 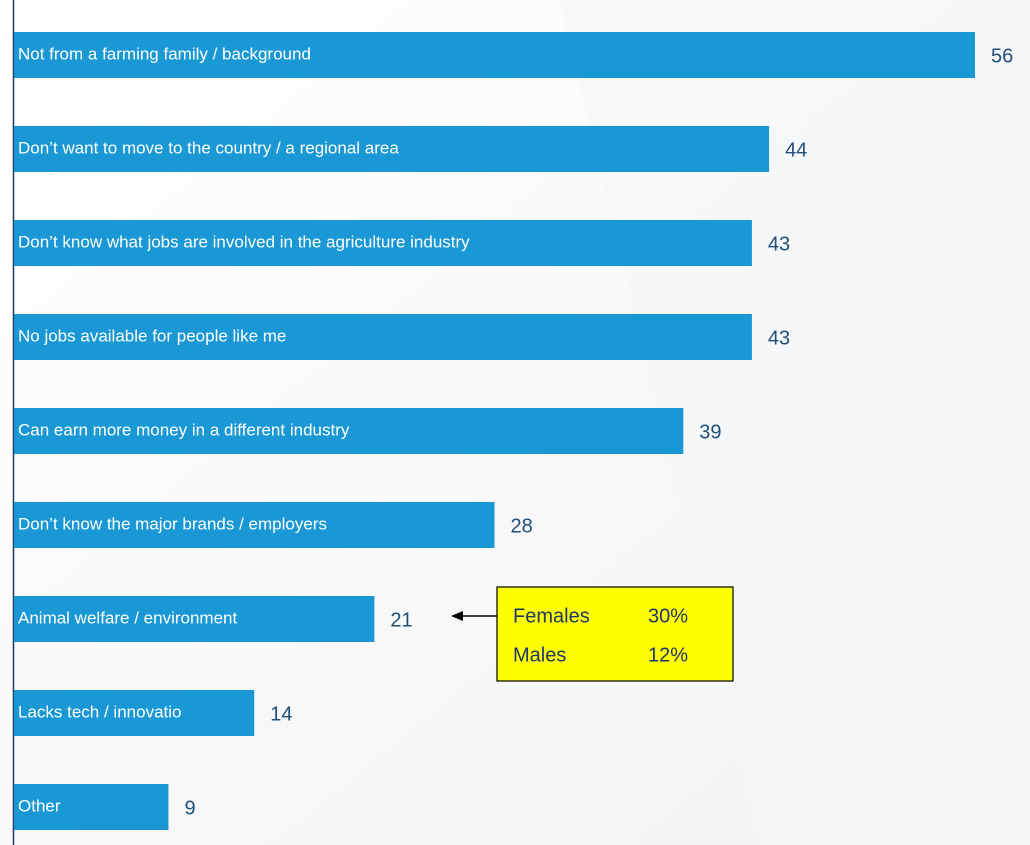 I want to click on value-label: 28, so click(x=522, y=526).